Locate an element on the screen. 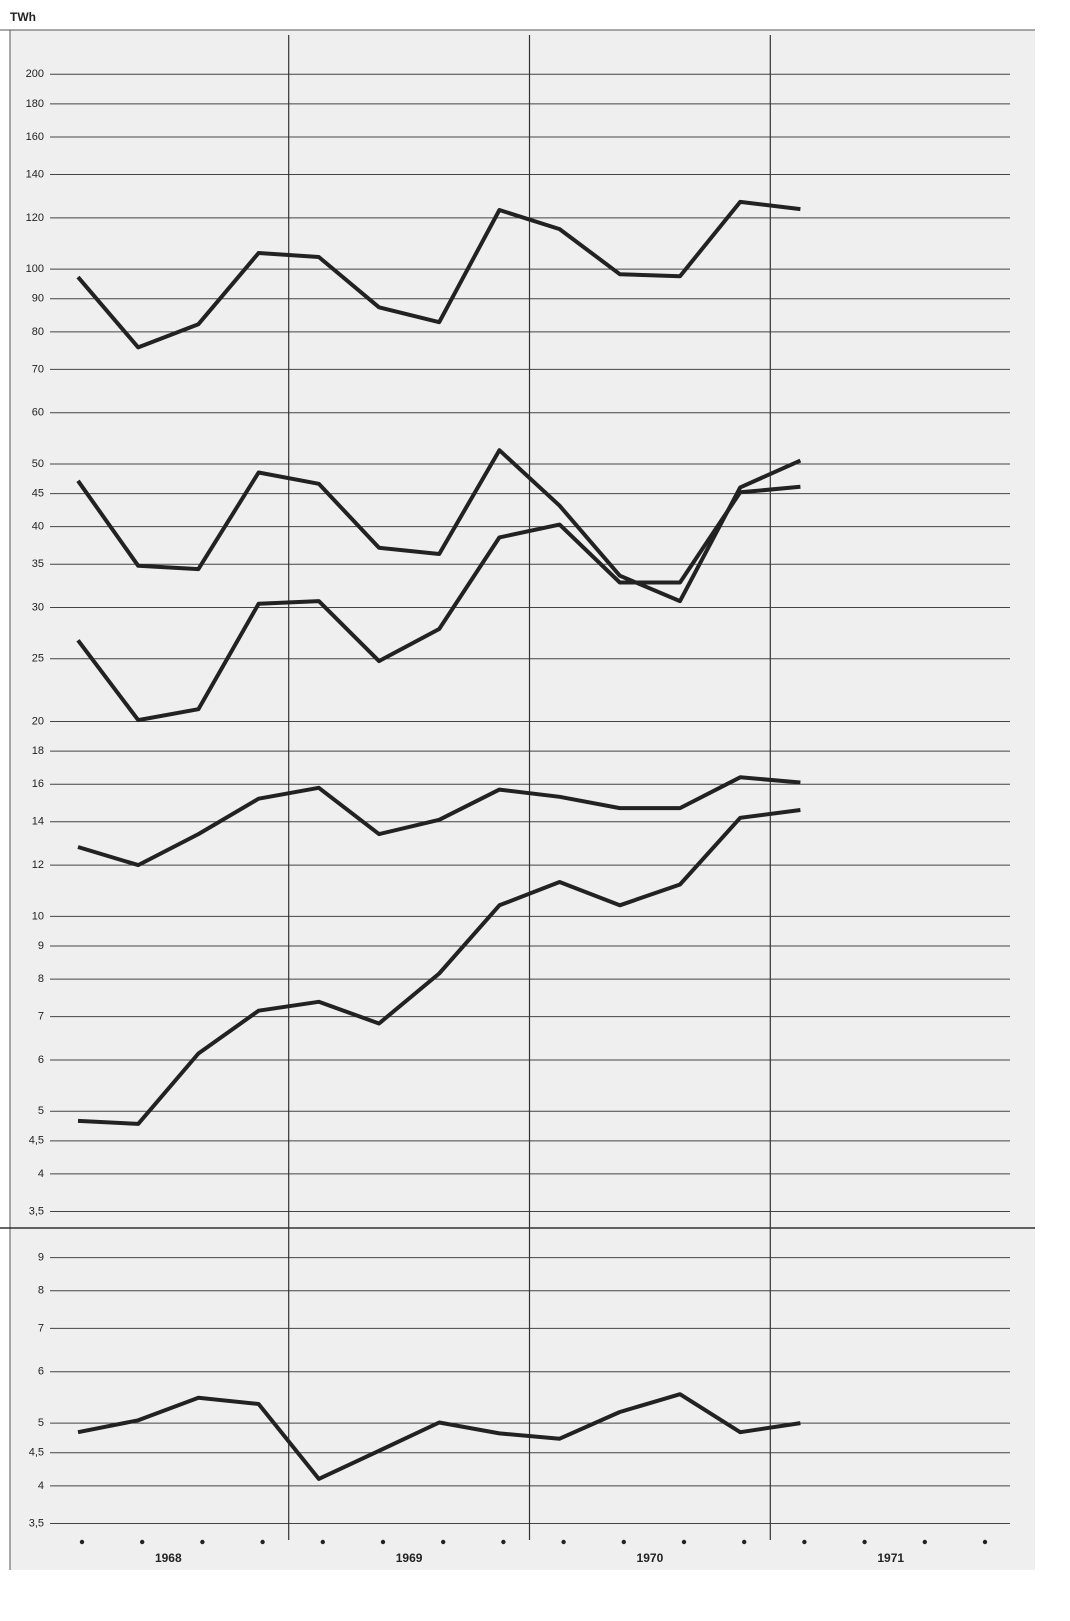  y-tick-label: 35 is located at coordinates (38, 564).